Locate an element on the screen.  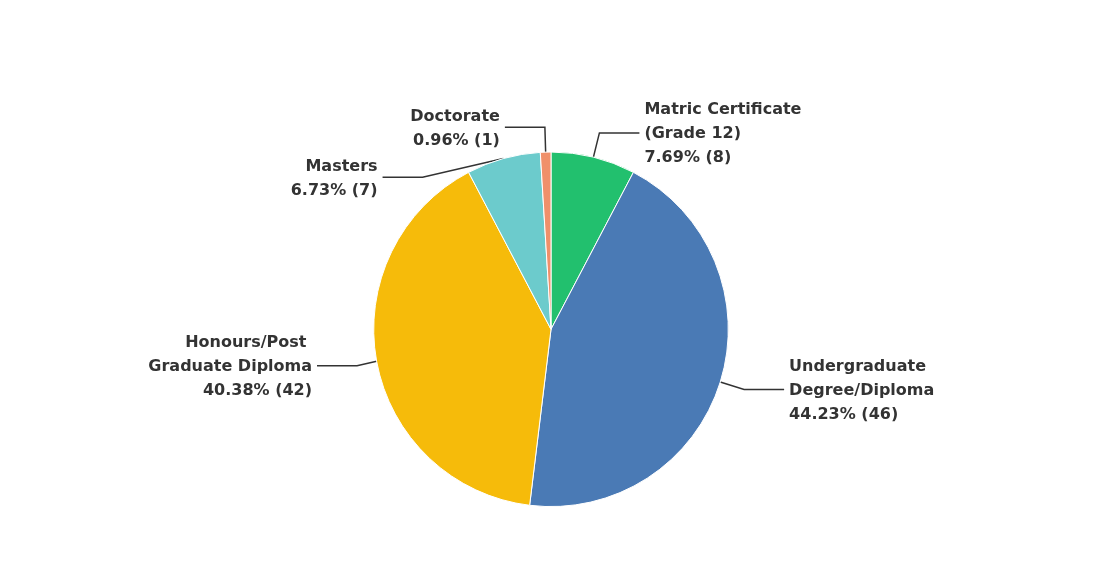
slice-label: Masters is located at coordinates (341, 165).